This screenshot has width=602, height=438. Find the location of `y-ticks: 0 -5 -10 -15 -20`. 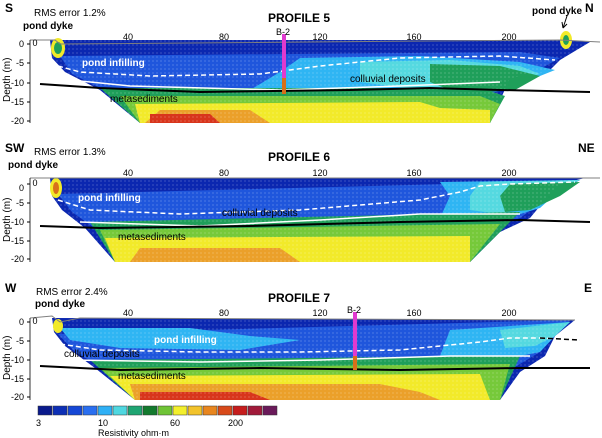

y-ticks: 0 -5 -10 -15 -20 is located at coordinates (20, 82).